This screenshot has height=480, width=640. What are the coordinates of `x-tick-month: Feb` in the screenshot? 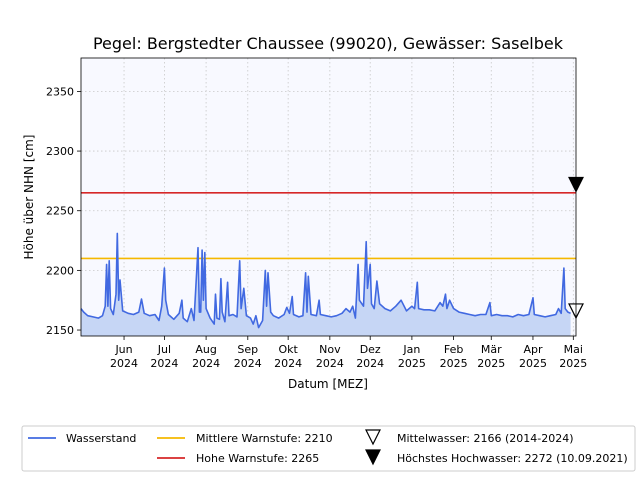 It's located at (453, 349).